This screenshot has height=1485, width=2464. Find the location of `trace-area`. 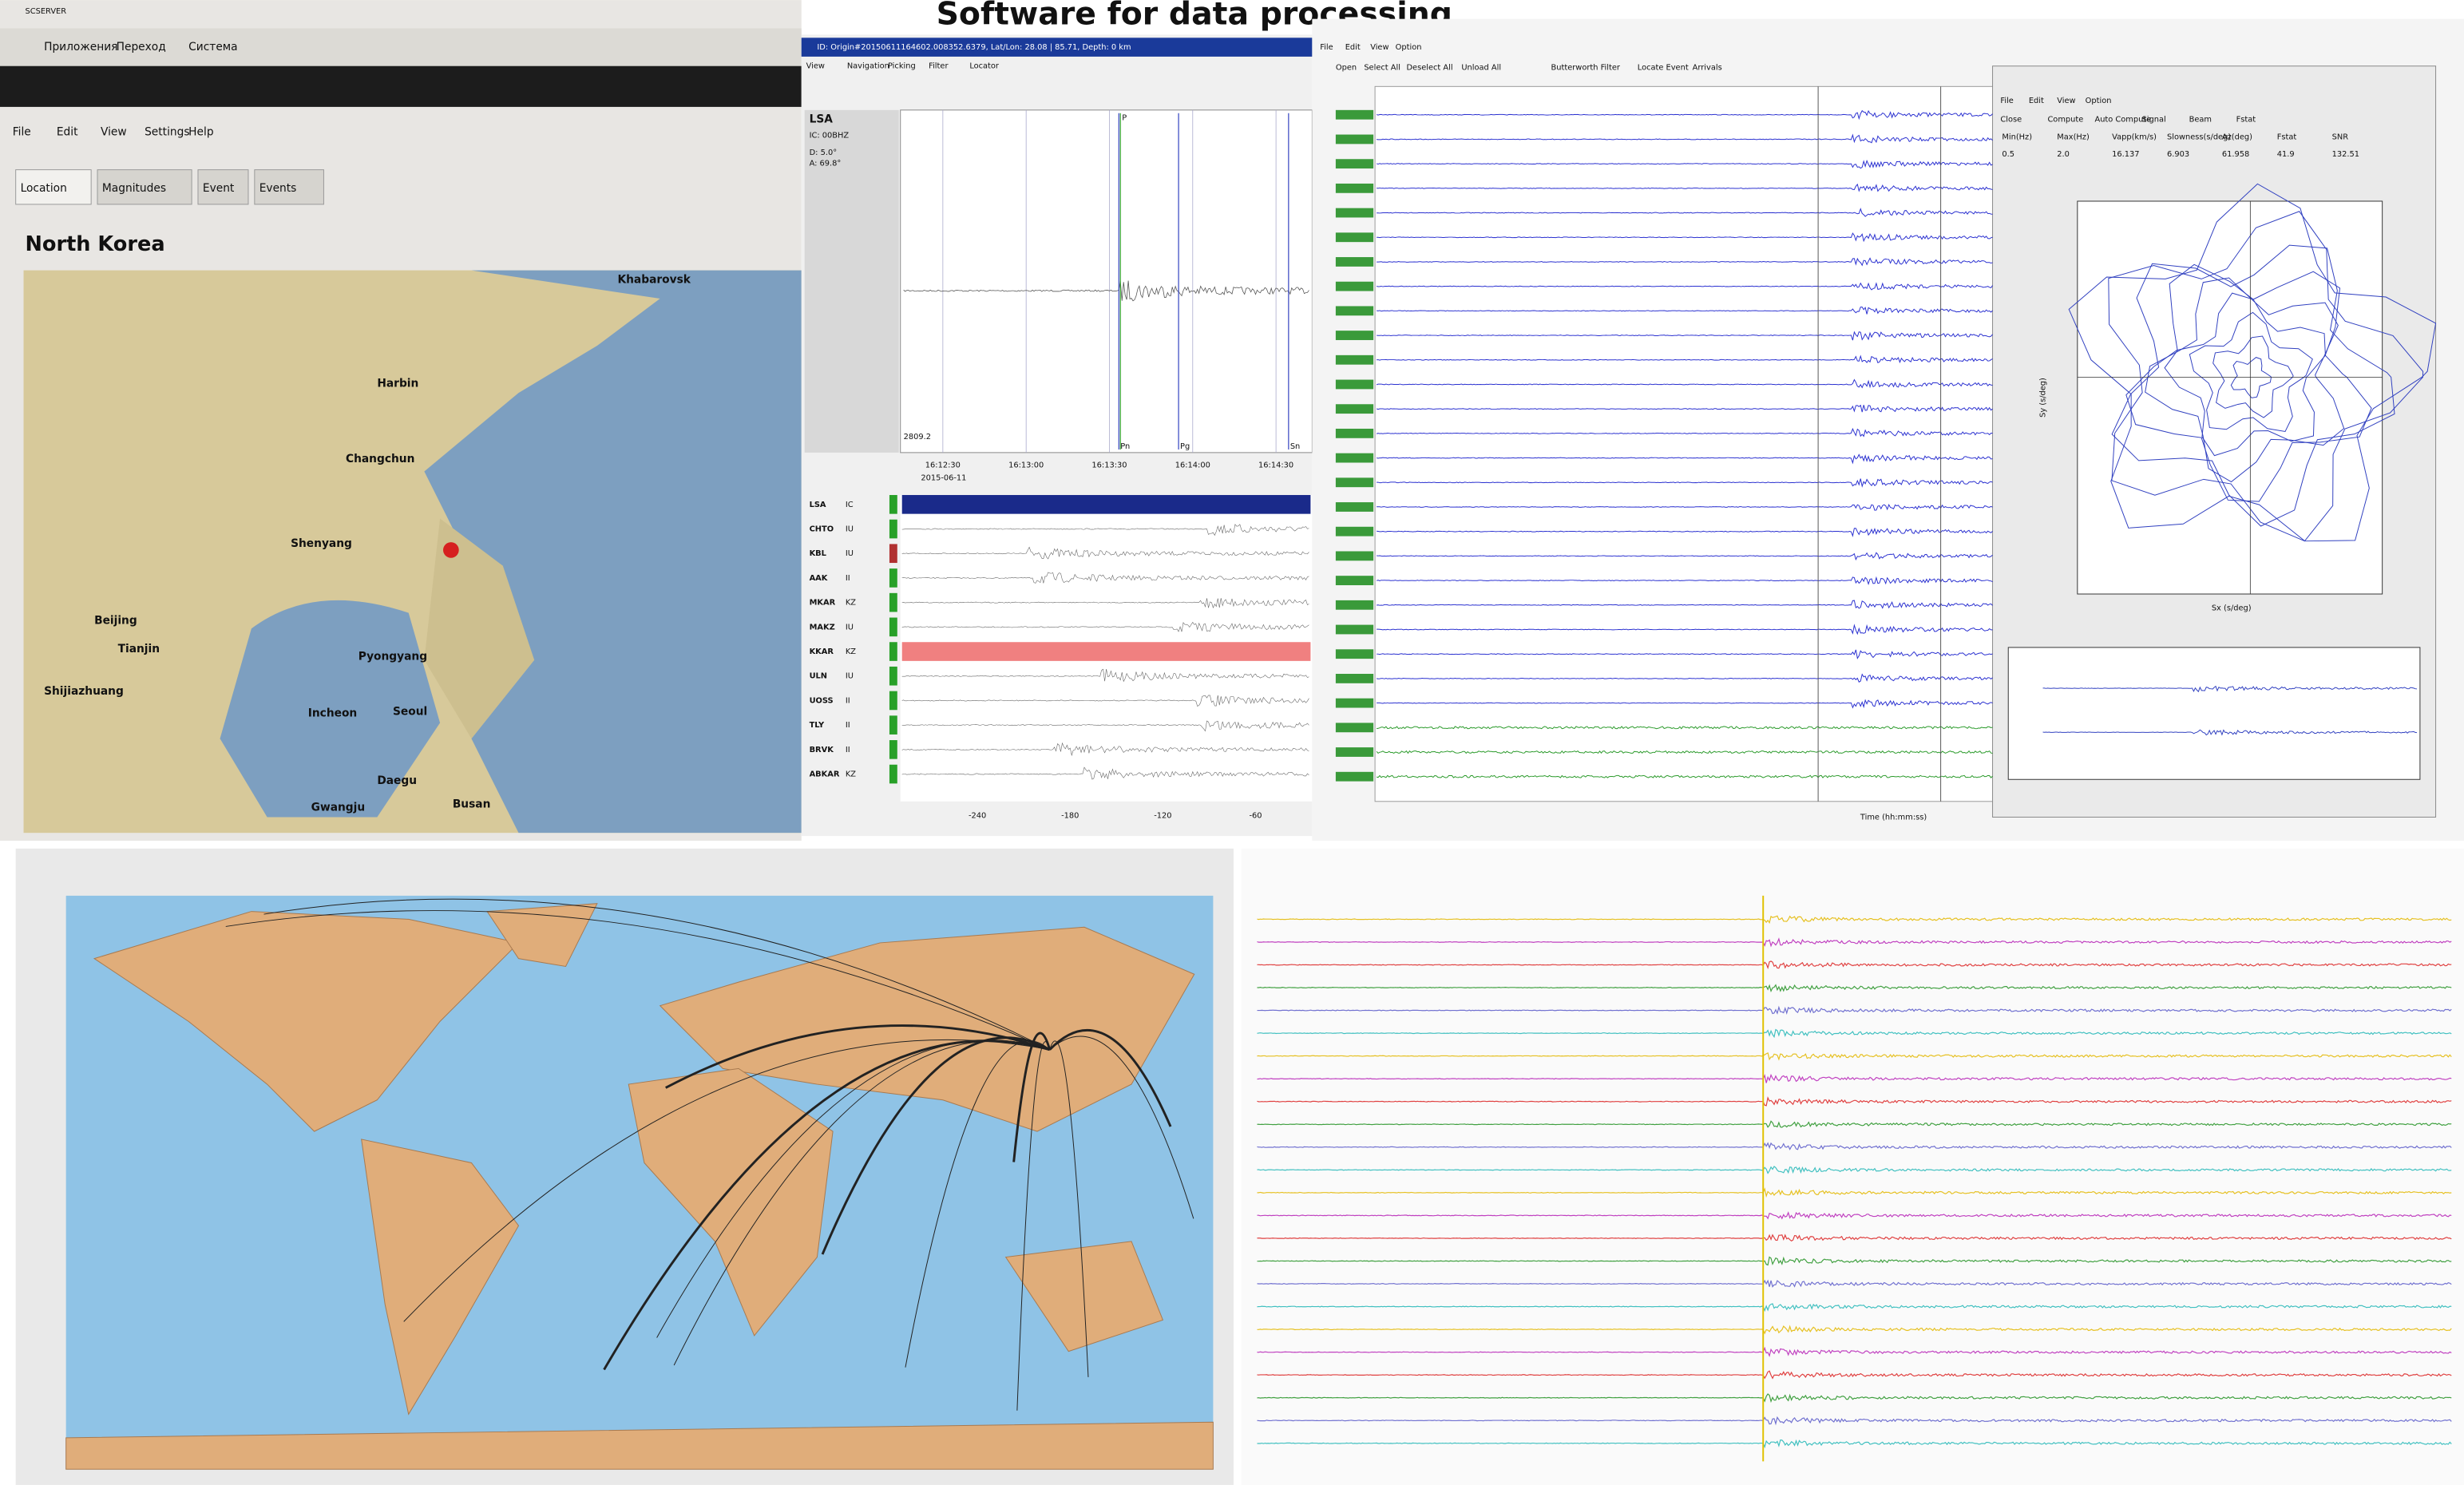

trace-area is located at coordinates (1106, 281).